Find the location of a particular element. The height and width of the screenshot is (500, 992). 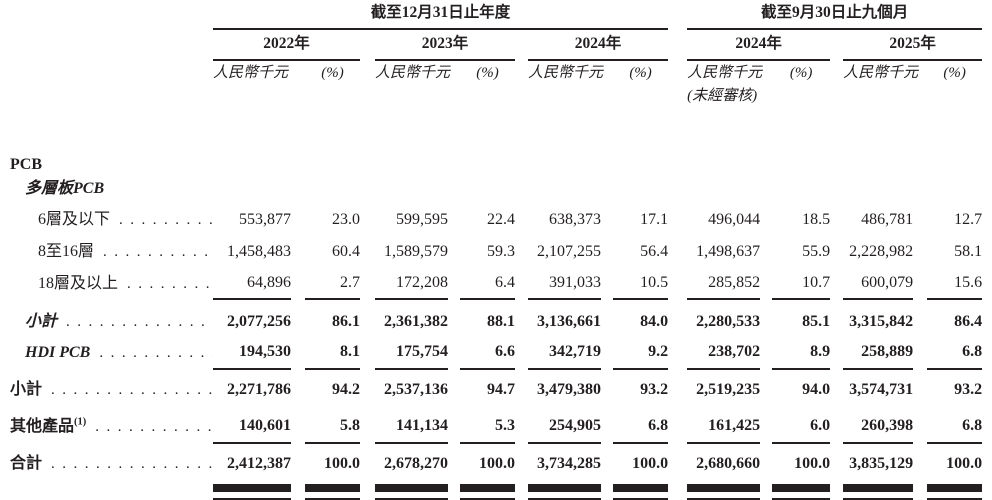

unaudited-note: (未經審核) is located at coordinates (722, 96).